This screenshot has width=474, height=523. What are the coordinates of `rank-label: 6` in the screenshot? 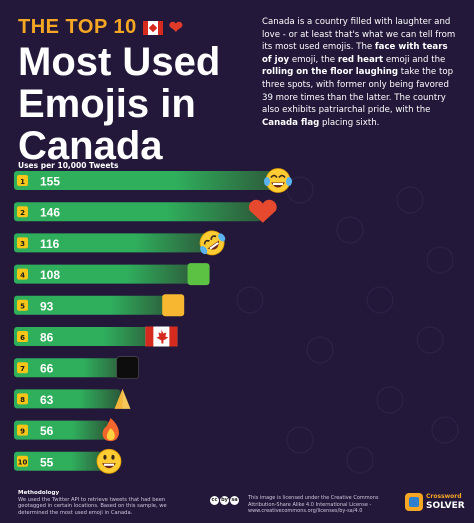 It's located at (22, 338).